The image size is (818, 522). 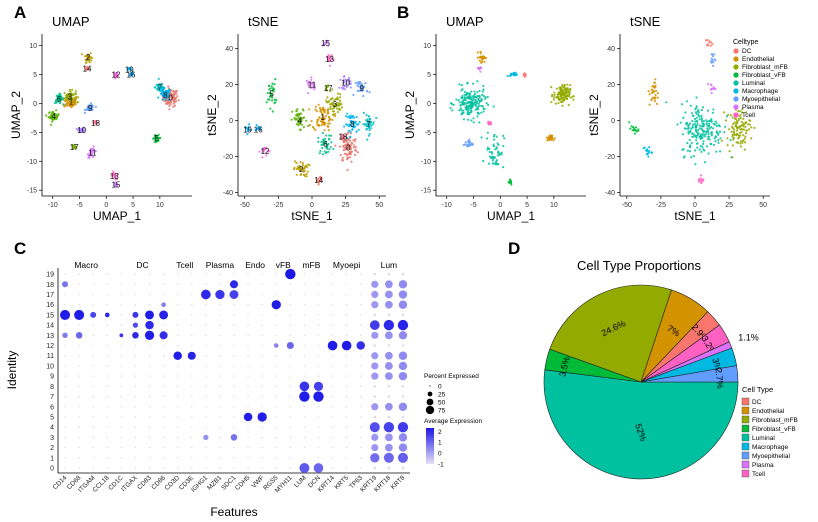 I want to click on gene-label: KRT18, so click(x=382, y=483).